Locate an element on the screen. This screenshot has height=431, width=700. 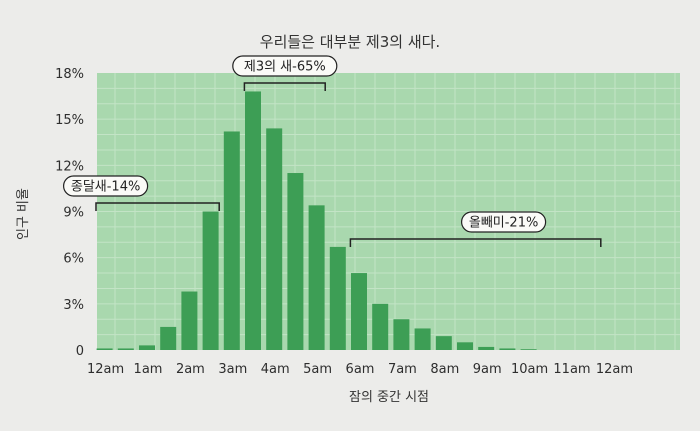
y-tick-labels: 0 3% 6% 9% 12% 15% 18% is located at coordinates (69, 213).